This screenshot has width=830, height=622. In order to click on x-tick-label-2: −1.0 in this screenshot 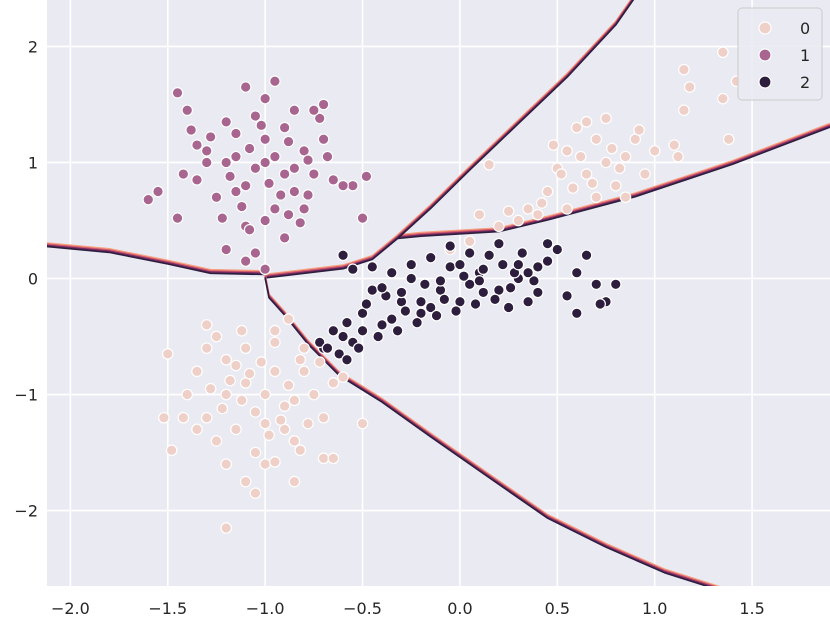, I will do `click(265, 608)`.